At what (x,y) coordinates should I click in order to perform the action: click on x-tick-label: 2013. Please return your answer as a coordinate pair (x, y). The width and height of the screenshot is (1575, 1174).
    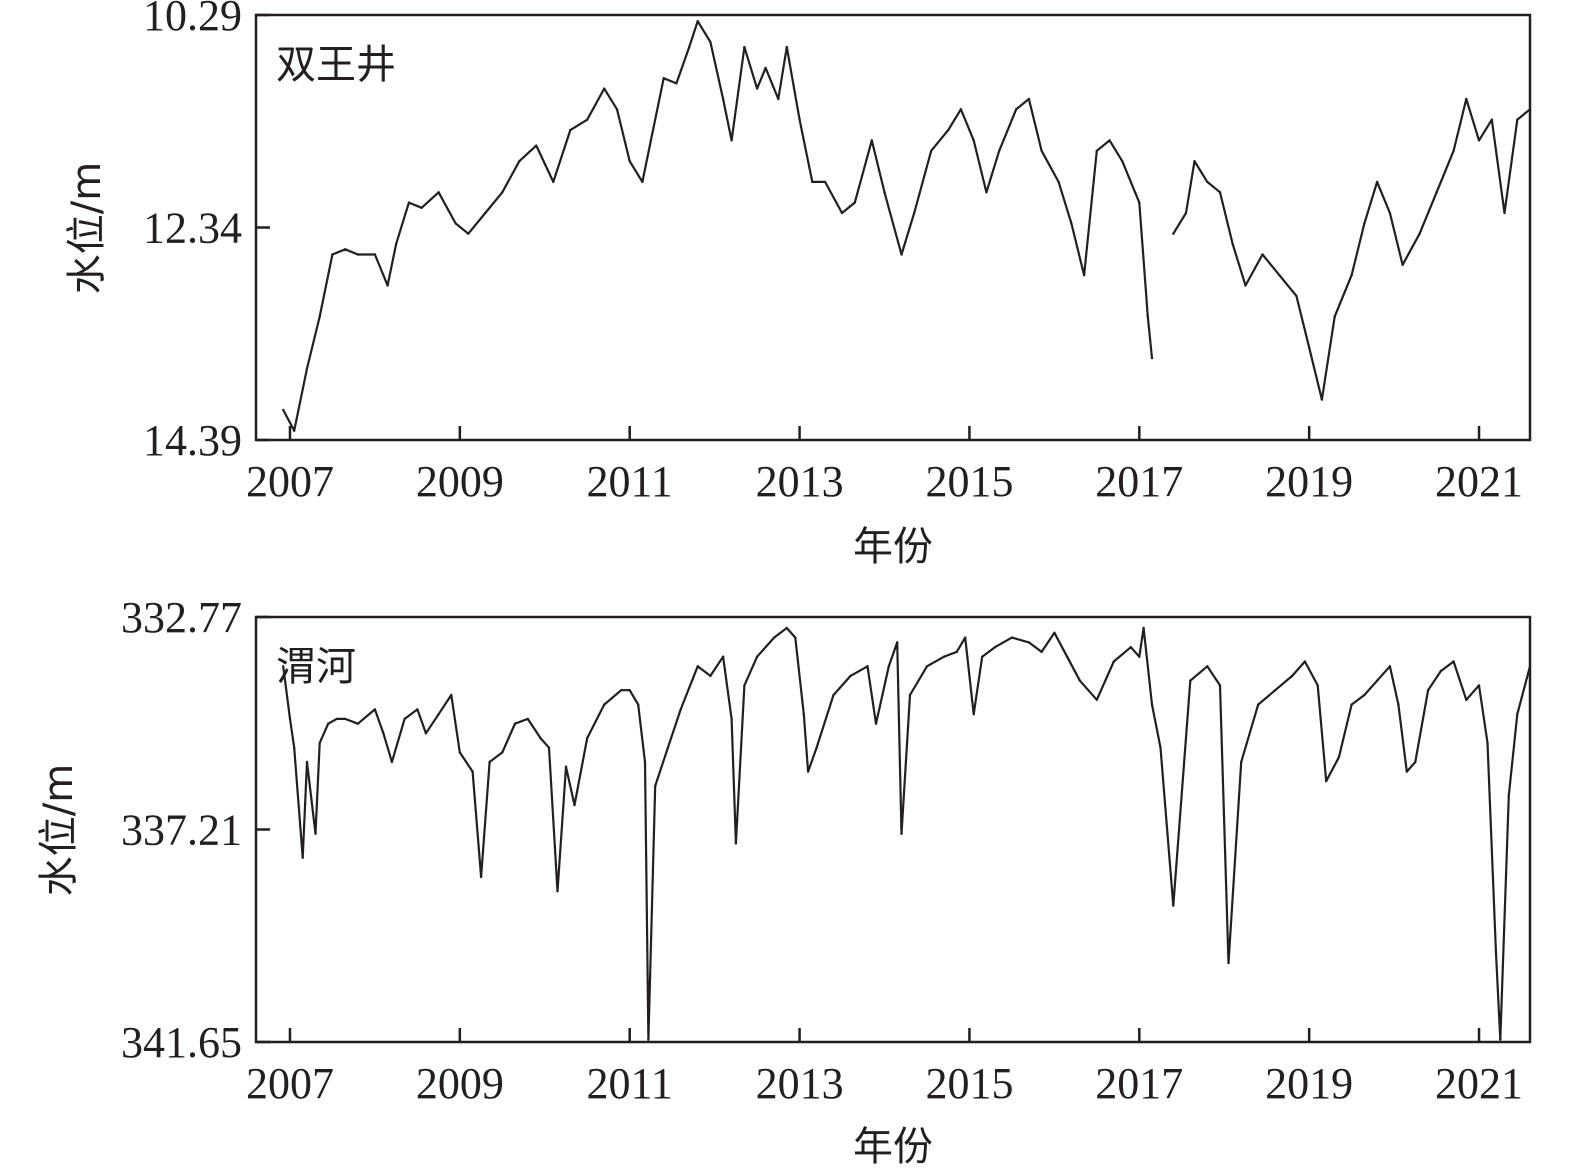
    Looking at the image, I should click on (800, 1083).